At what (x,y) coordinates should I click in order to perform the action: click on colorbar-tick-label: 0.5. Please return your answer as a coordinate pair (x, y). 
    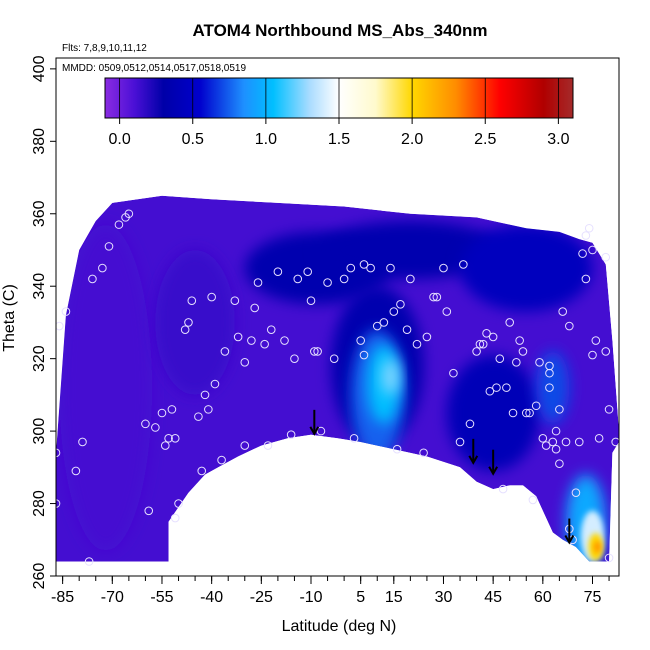
    Looking at the image, I should click on (193, 139).